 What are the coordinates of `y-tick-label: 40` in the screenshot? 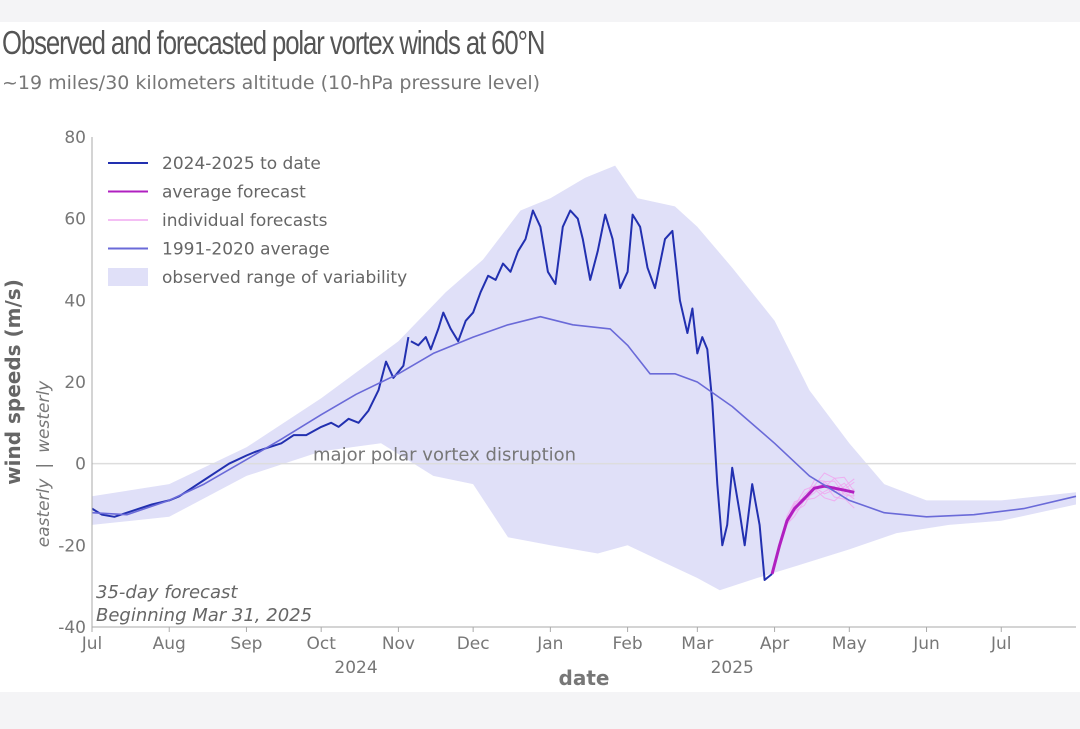 It's located at (75, 301).